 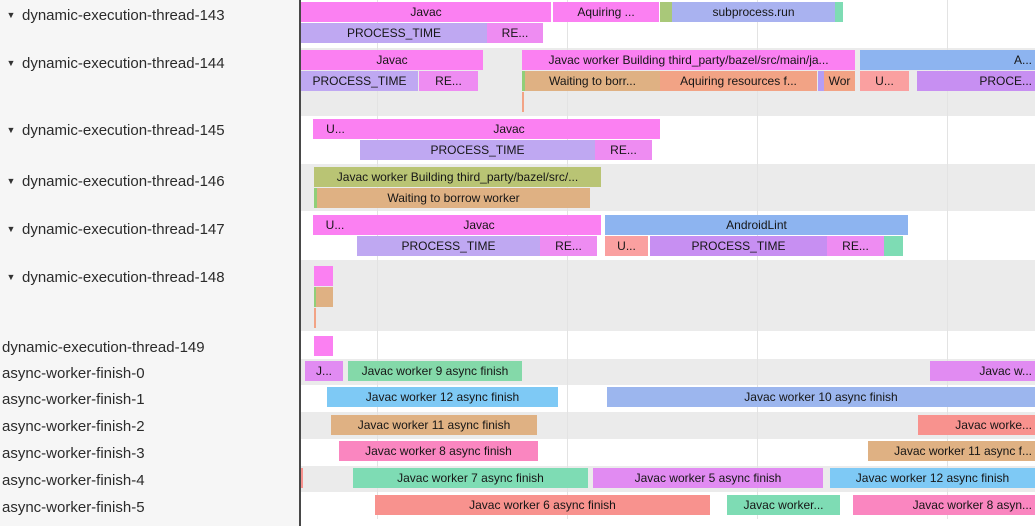 I want to click on track-label: dynamic-execution-thread-149, so click(x=103, y=347).